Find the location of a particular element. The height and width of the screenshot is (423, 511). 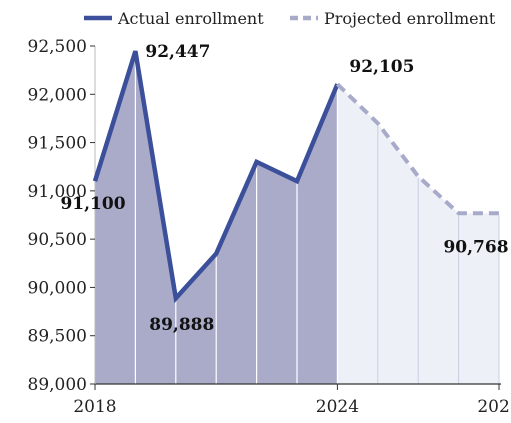

y-tick-label: 92,000 is located at coordinates (57, 95).